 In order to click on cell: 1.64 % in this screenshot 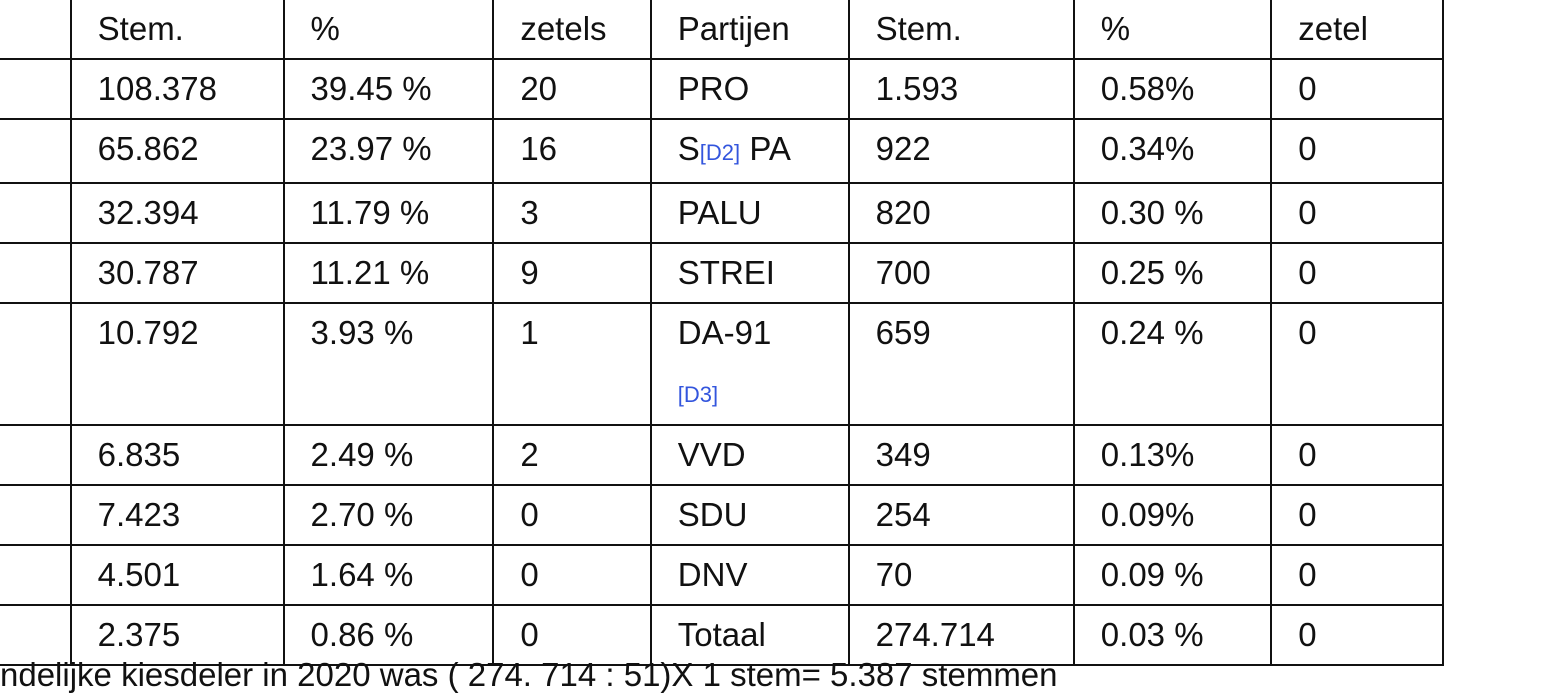, I will do `click(388, 575)`.